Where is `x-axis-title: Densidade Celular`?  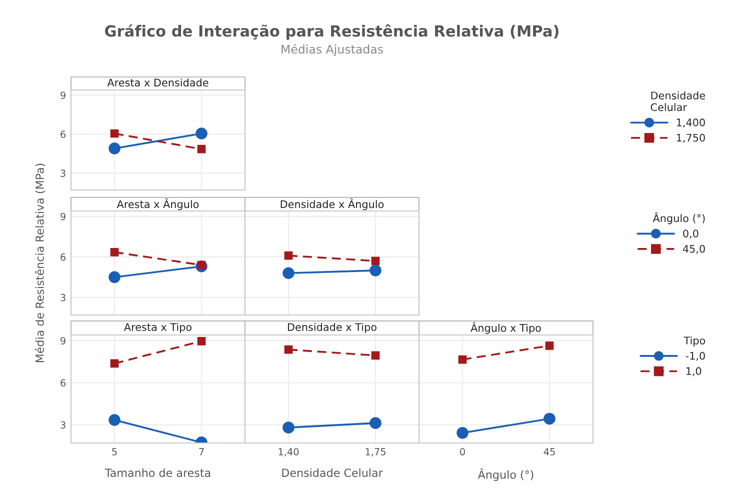 x-axis-title: Densidade Celular is located at coordinates (332, 472).